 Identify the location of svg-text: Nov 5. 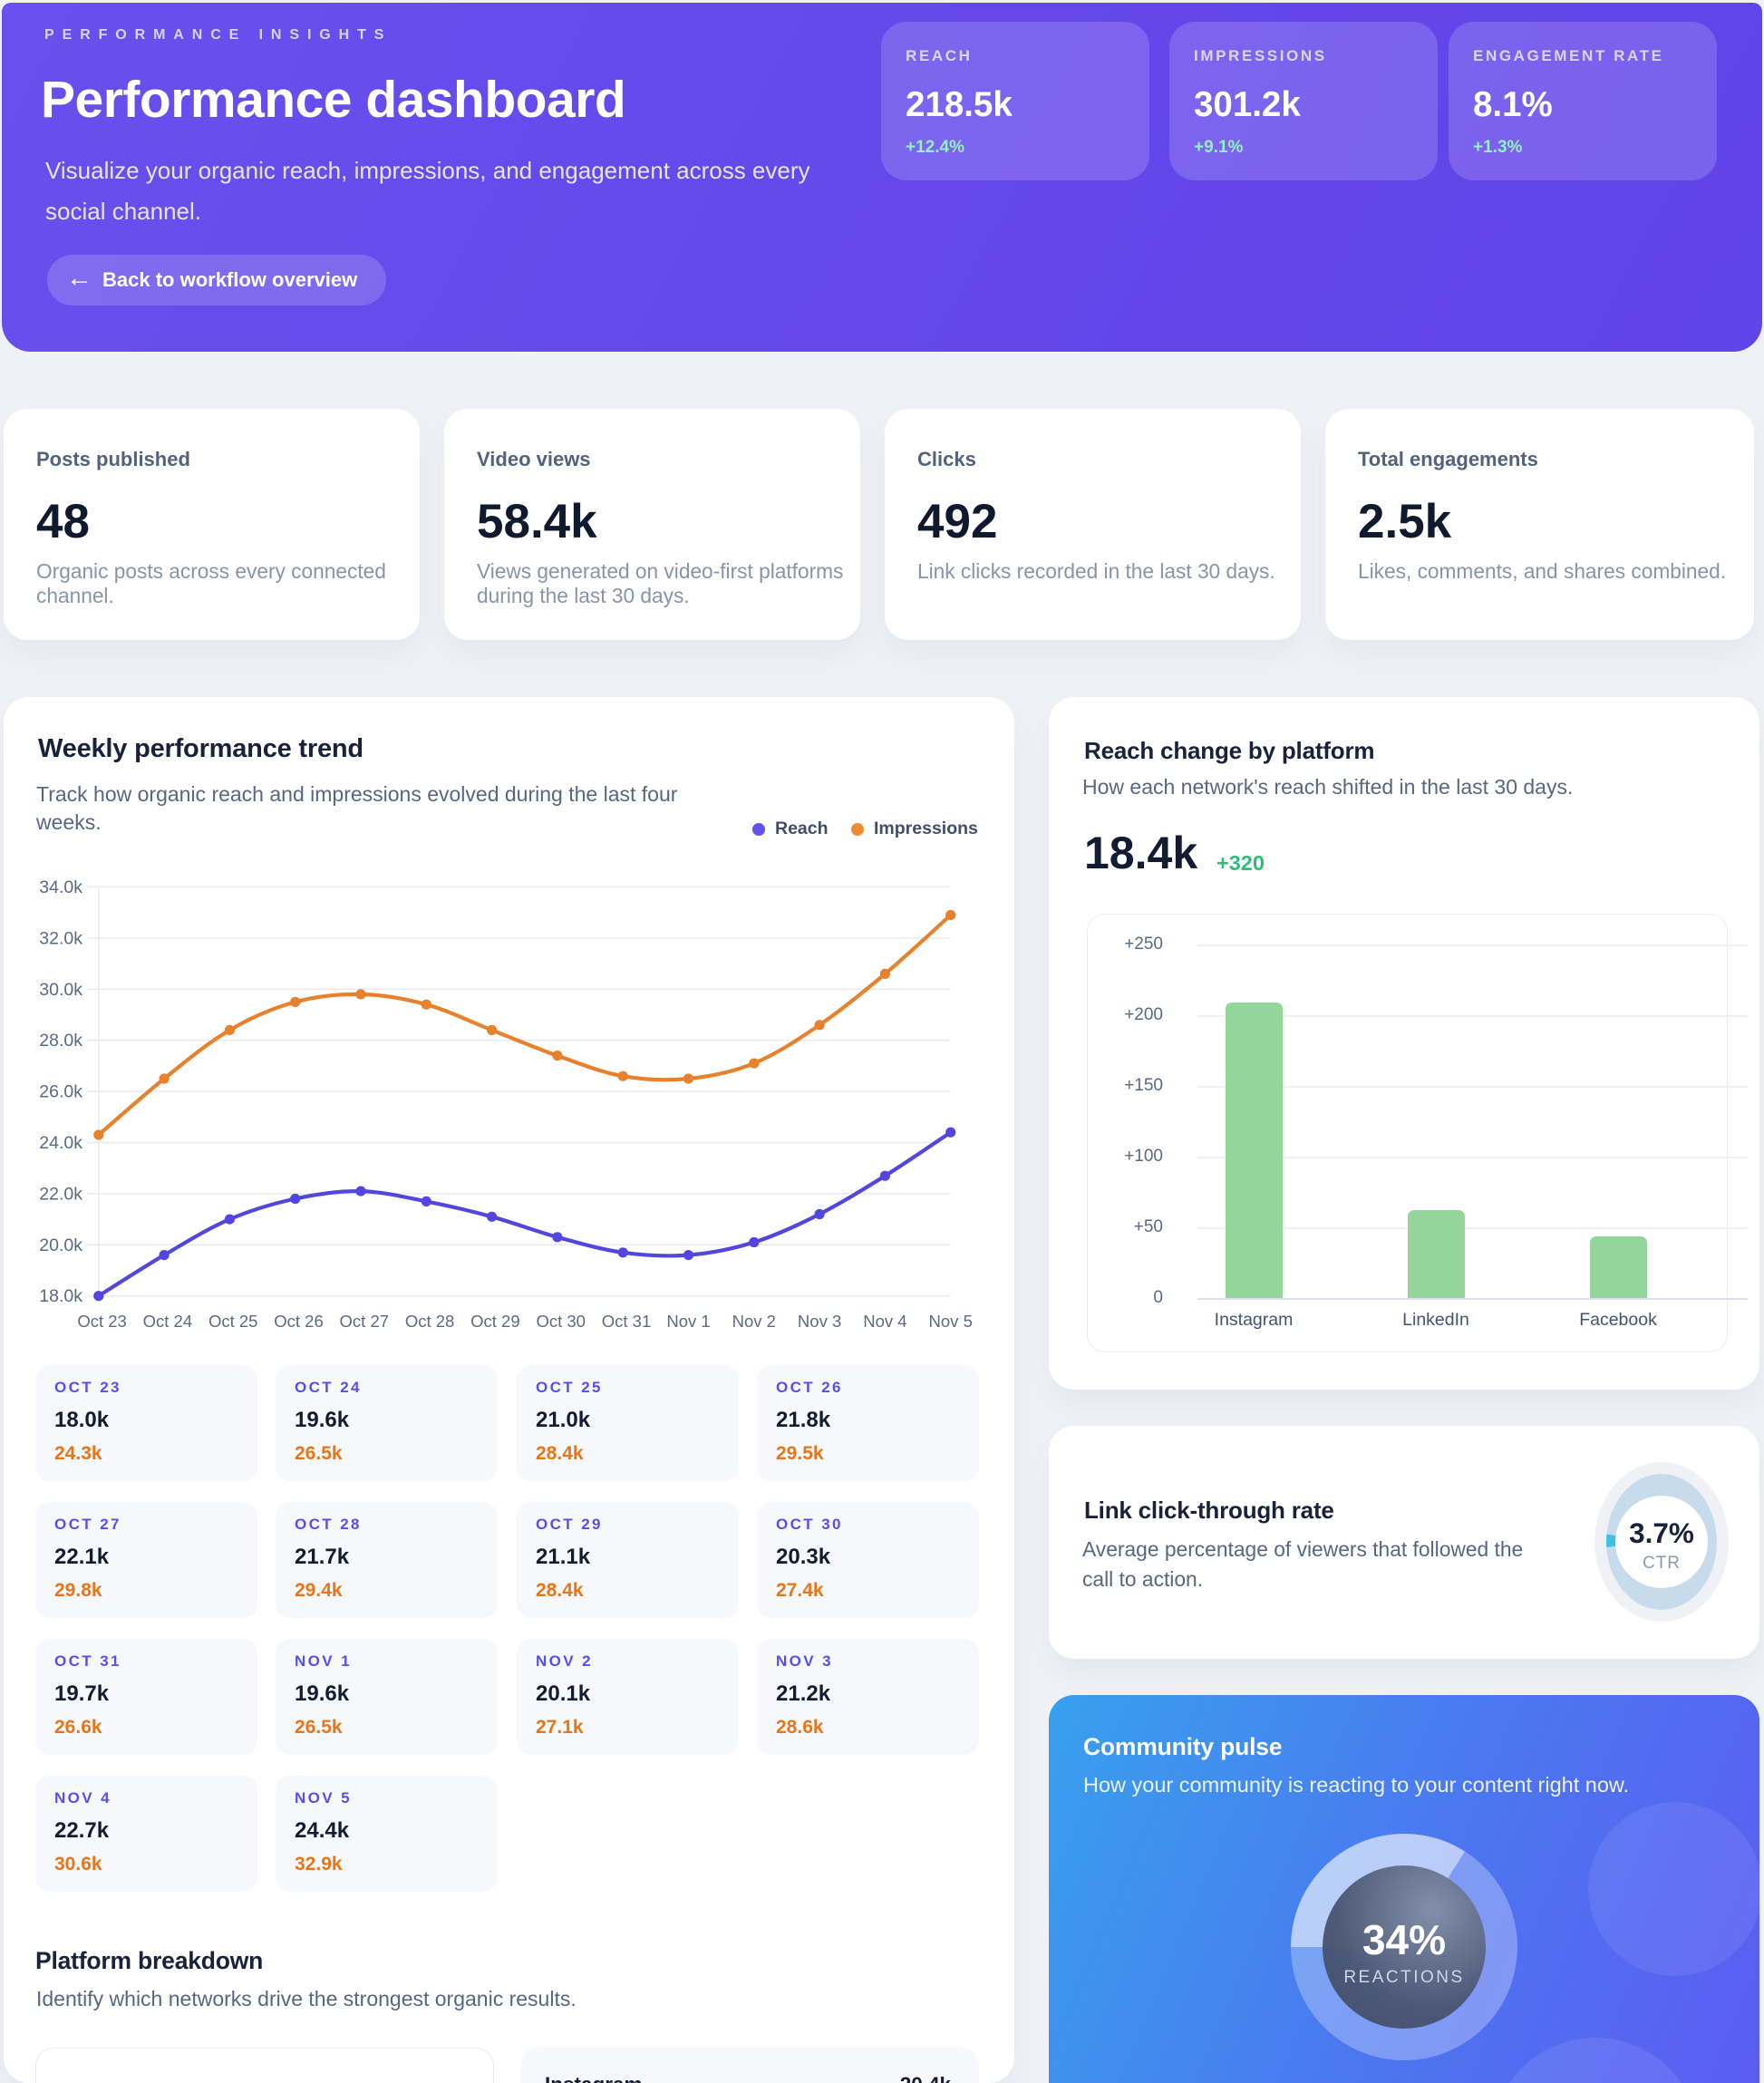
(951, 1321).